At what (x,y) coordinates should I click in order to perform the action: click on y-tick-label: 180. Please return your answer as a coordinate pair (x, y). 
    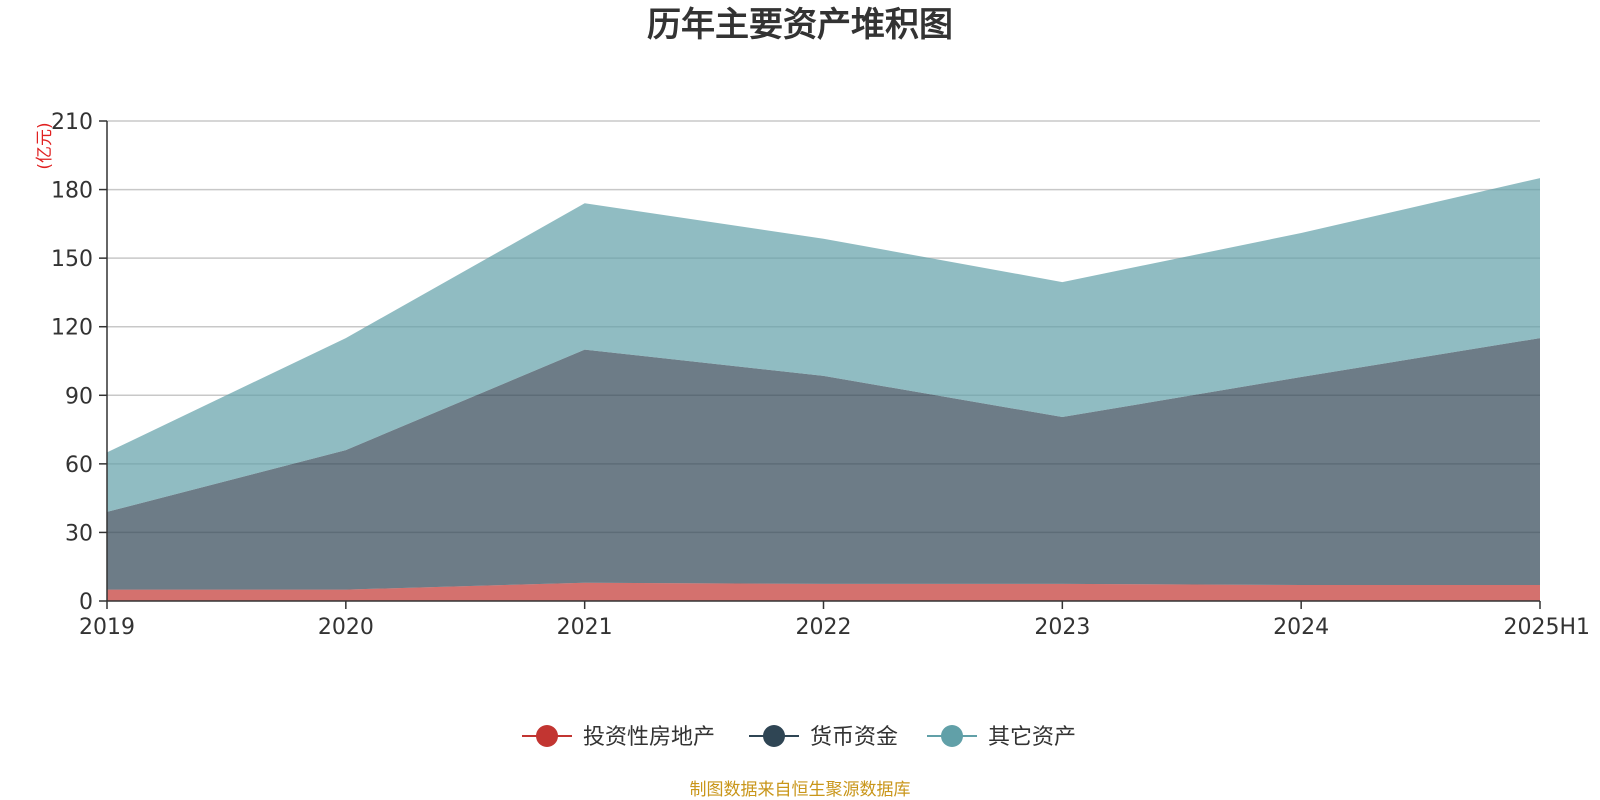
    Looking at the image, I should click on (72, 191).